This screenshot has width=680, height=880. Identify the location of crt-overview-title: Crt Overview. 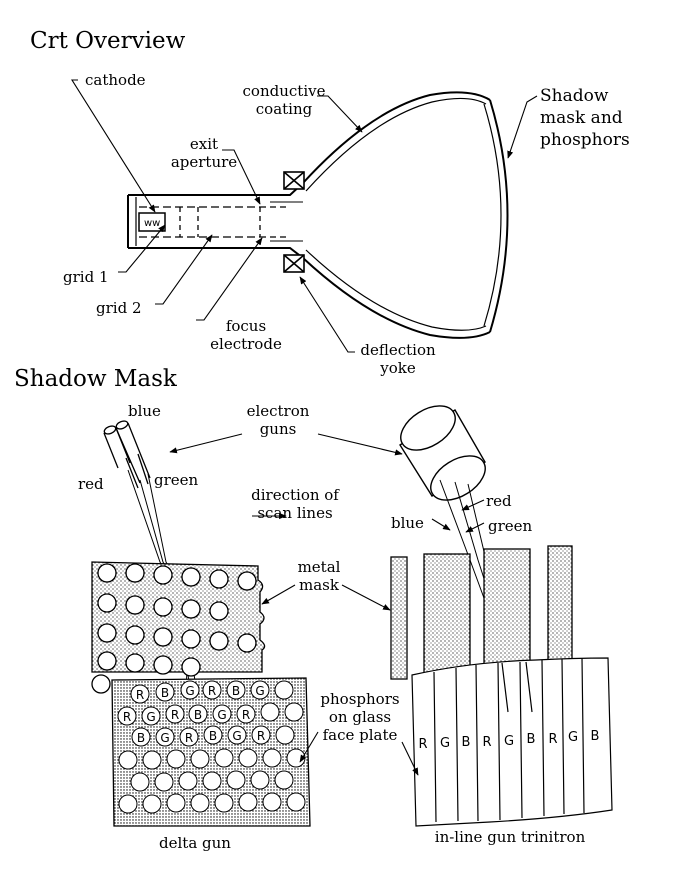
(108, 41).